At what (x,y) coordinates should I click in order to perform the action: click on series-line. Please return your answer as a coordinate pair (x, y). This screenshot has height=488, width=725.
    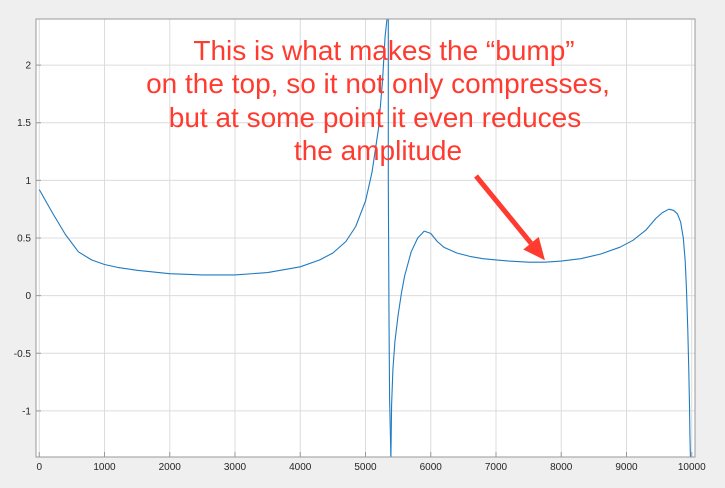
    Looking at the image, I should click on (389, 238).